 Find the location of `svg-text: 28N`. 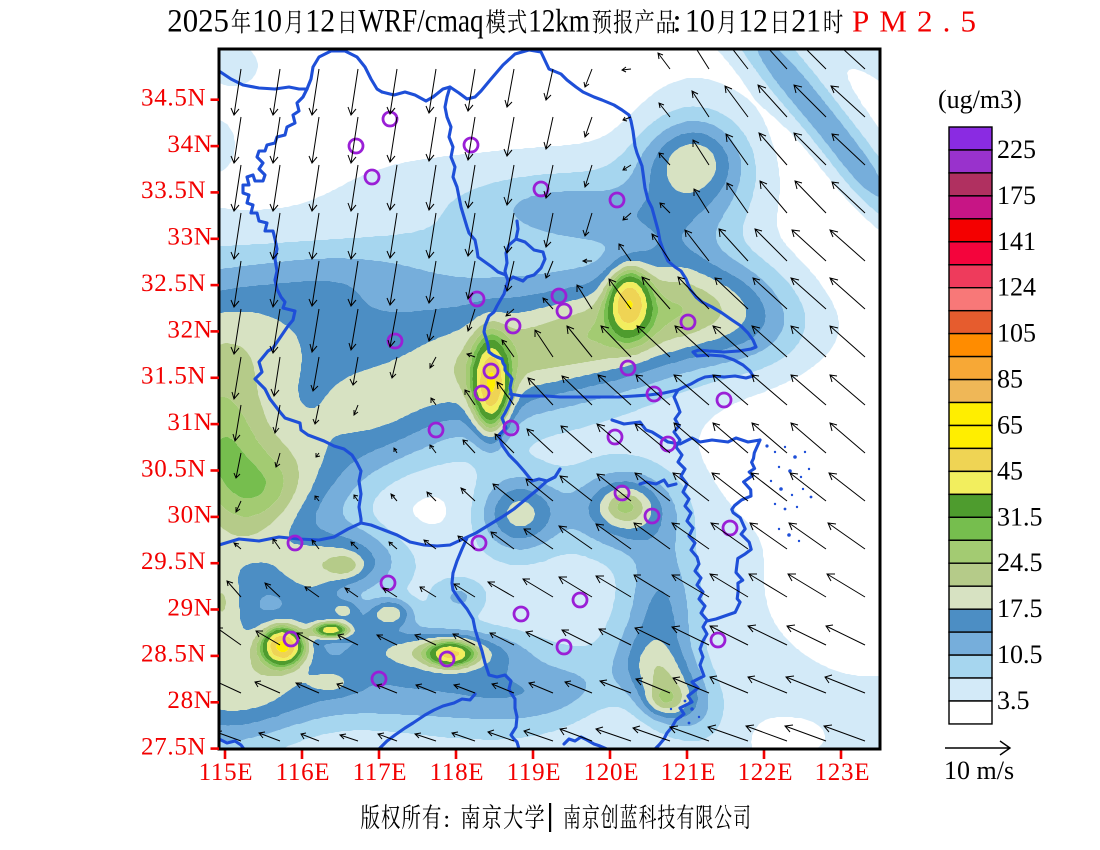

svg-text: 28N is located at coordinates (189, 700).